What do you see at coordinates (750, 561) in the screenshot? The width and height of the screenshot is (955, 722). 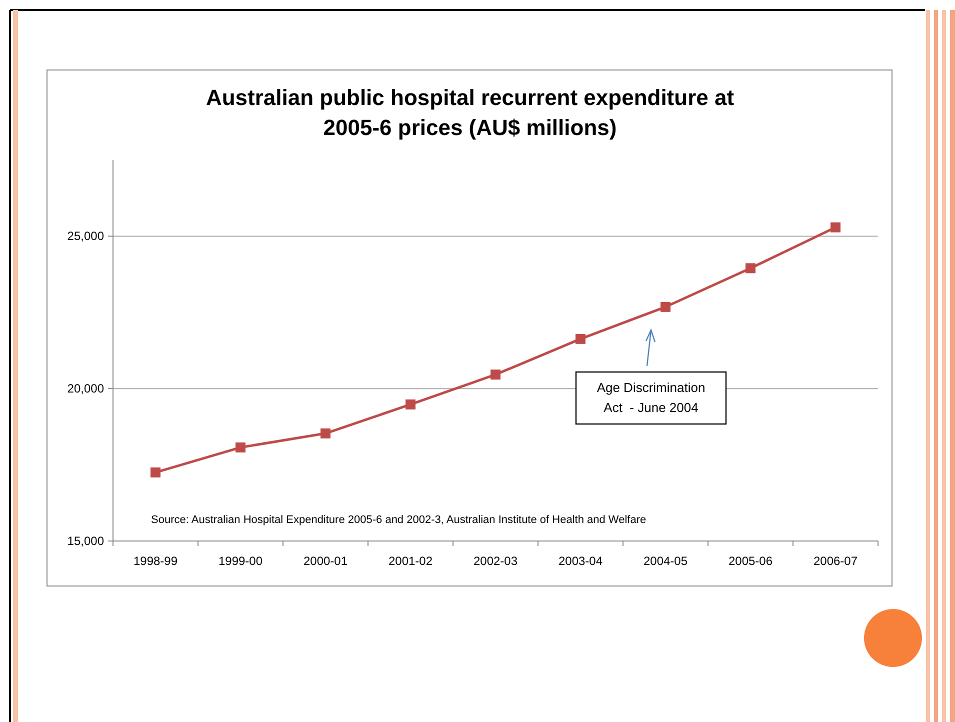 I see `x-tick-label: 2005-06` at bounding box center [750, 561].